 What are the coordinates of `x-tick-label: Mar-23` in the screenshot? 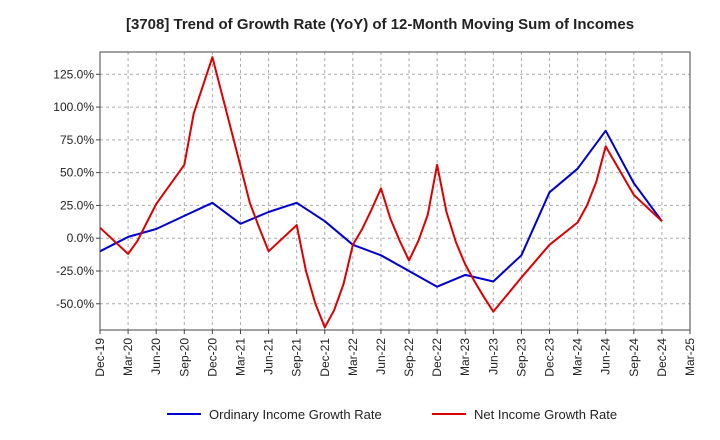 It's located at (465, 357).